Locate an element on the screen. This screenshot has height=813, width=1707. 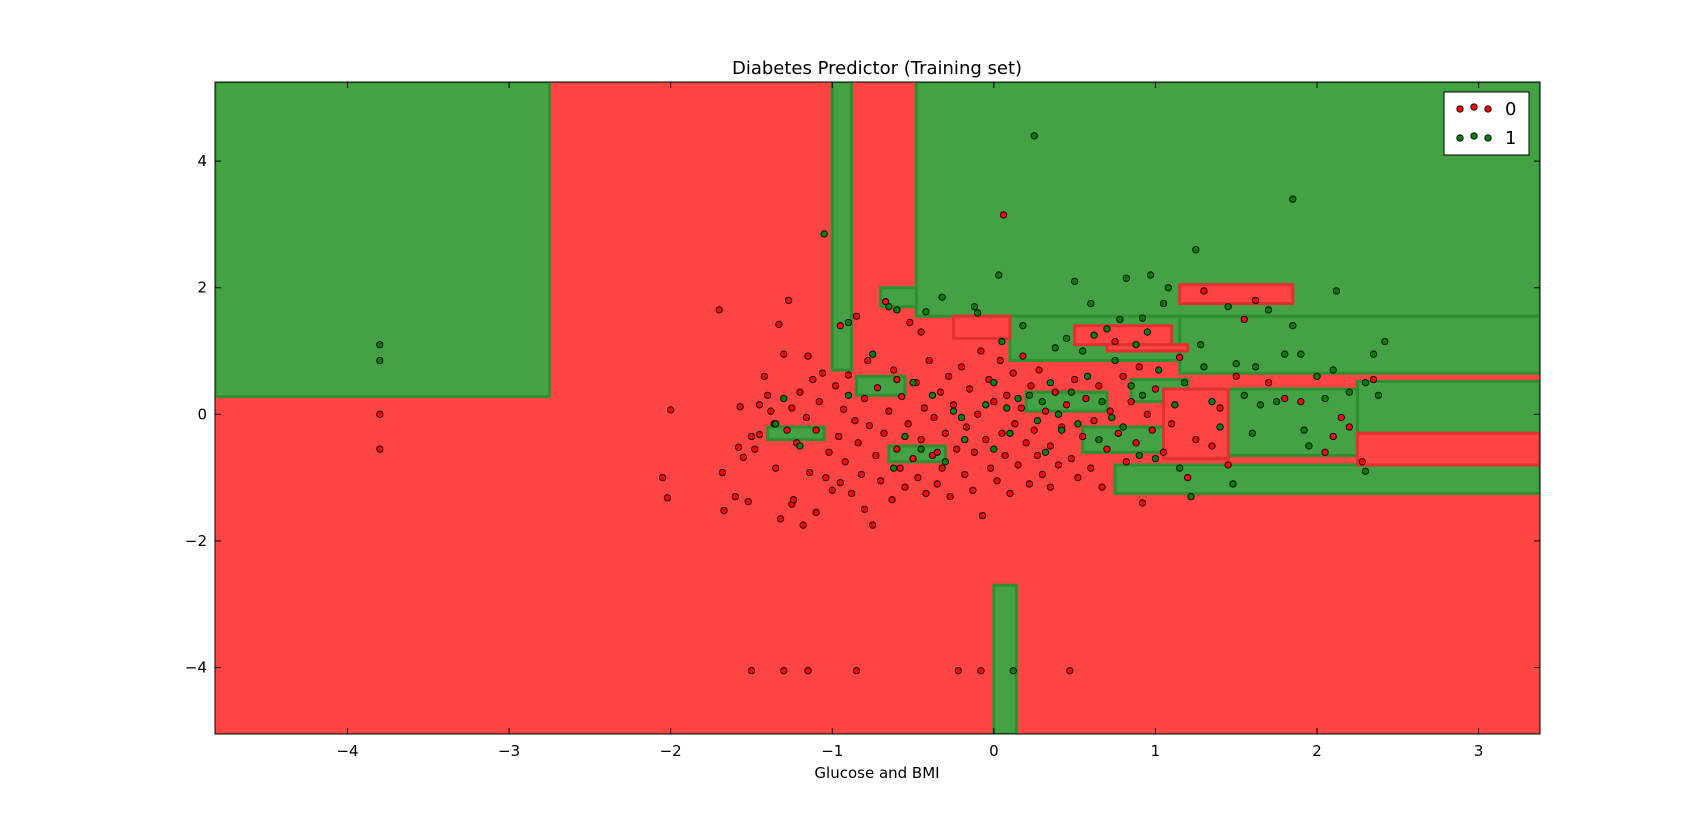
y-tick-label: 2 is located at coordinates (202, 288).